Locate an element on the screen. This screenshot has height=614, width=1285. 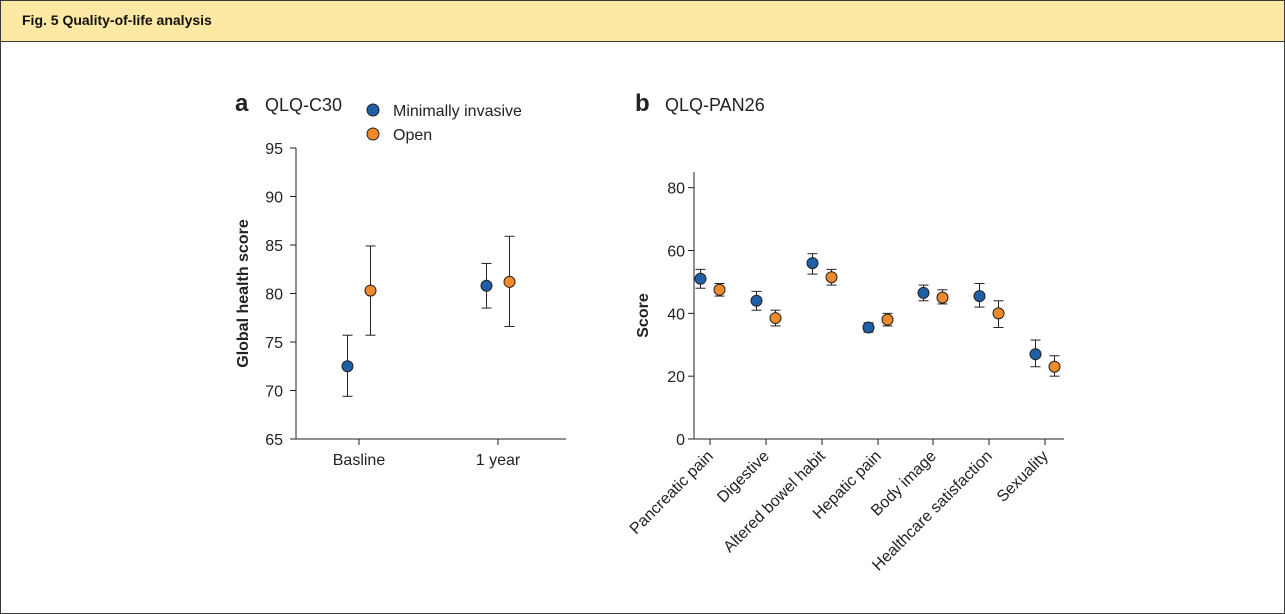
x-tick-label: Digestive is located at coordinates (743, 477).